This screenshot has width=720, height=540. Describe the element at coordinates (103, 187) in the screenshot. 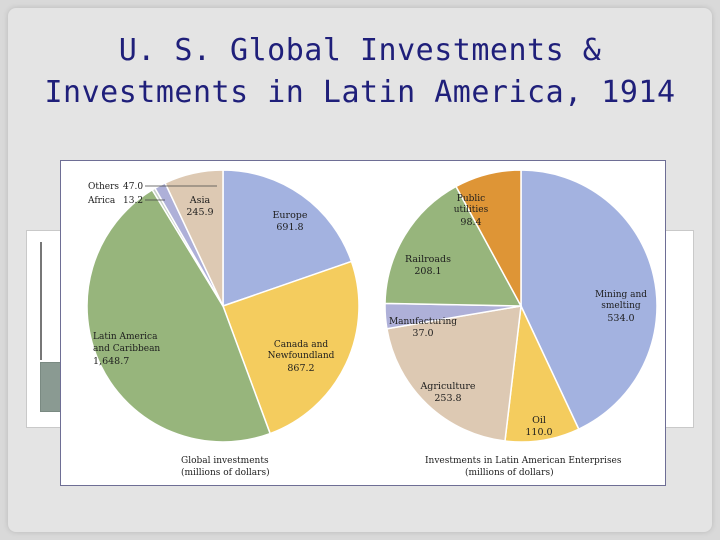

I see `label-others: Others` at that location.